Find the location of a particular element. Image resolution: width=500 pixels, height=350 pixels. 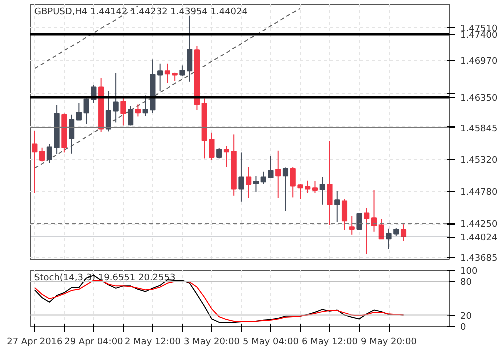

x-tick-label: 27 Apr 2016 is located at coordinates (35, 343).